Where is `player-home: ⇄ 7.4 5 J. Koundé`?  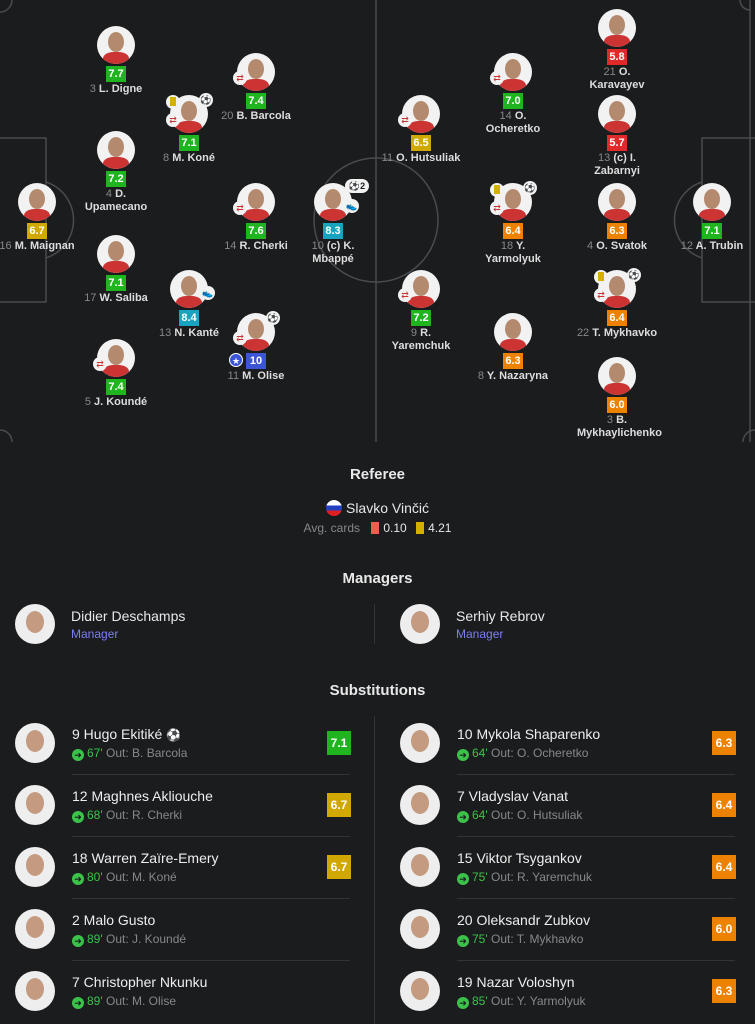 player-home: ⇄ 7.4 5 J. Koundé is located at coordinates (116, 374).